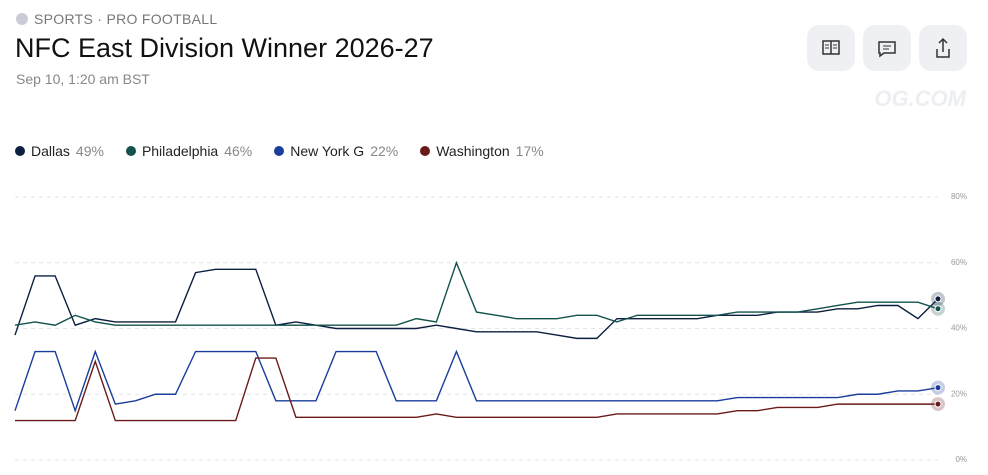  I want to click on rules-button, so click(831, 48).